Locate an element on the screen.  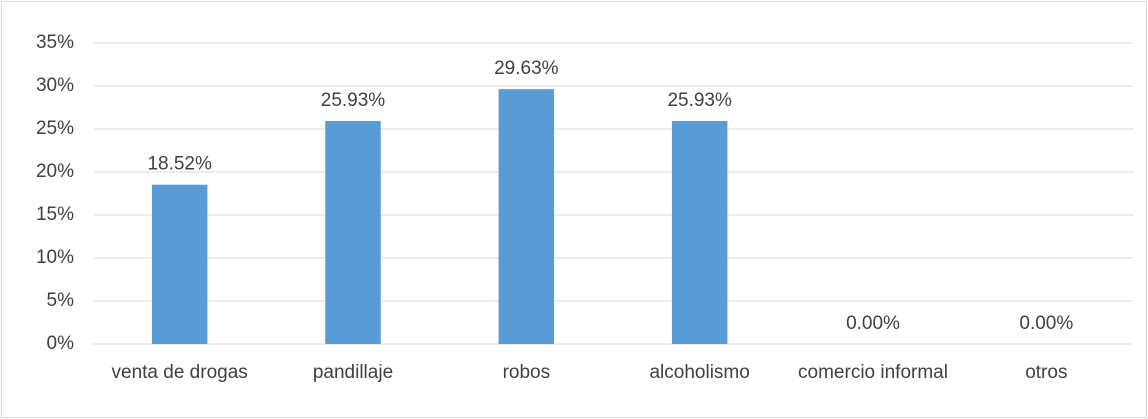
y-tick-label: 15% is located at coordinates (55, 214).